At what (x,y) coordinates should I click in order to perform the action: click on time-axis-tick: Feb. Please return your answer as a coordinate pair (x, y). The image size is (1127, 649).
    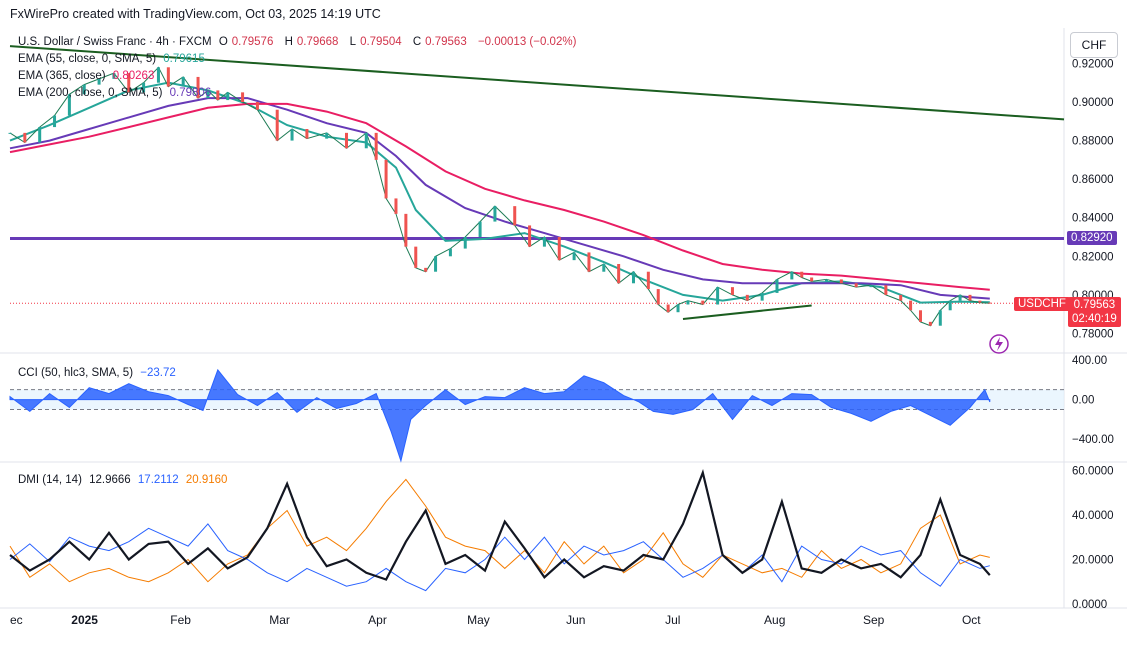
    Looking at the image, I should click on (180, 620).